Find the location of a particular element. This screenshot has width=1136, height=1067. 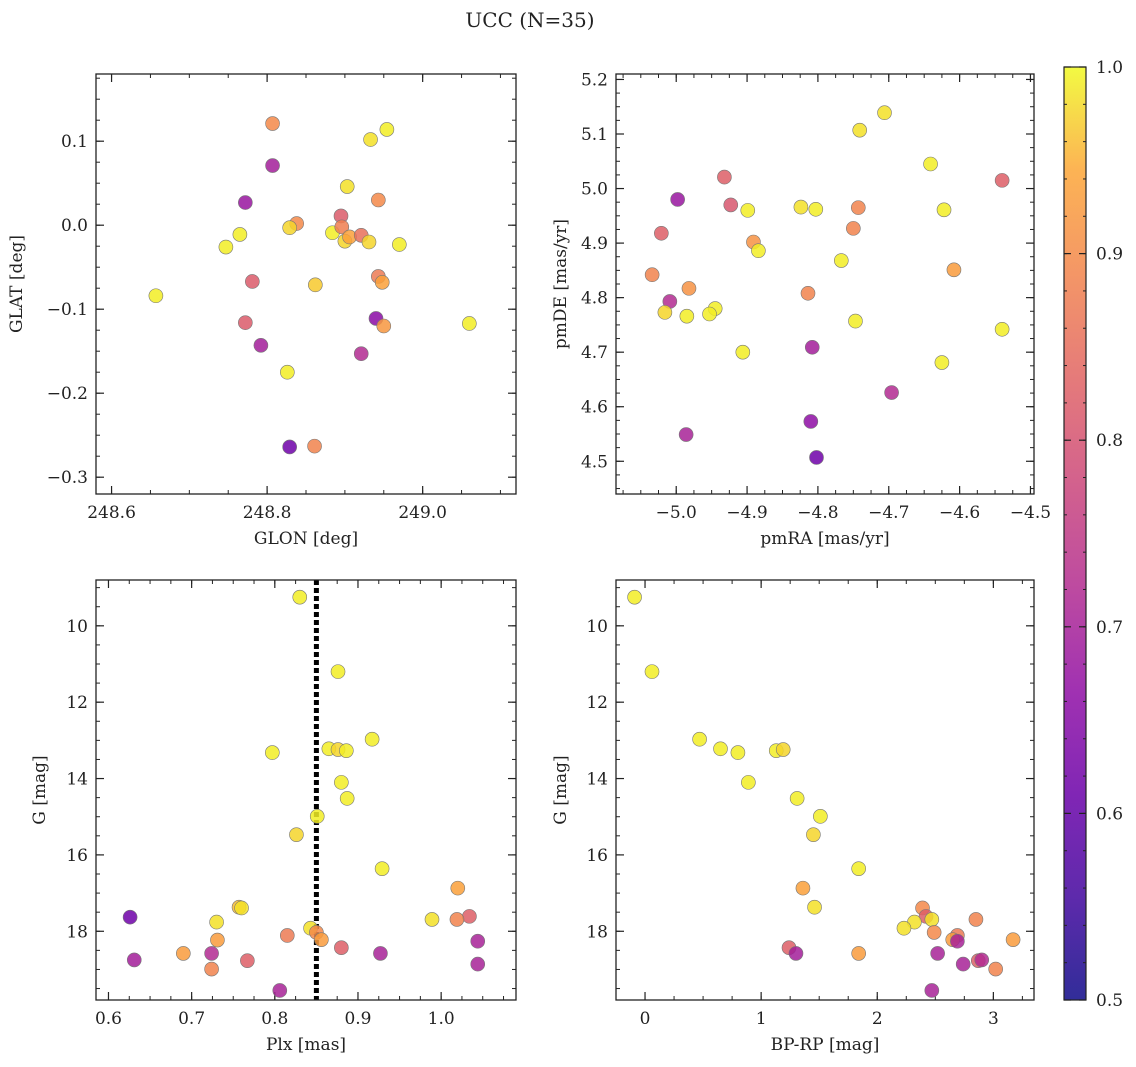

y-axis-label: GLAT [deg] is located at coordinates (17, 284).